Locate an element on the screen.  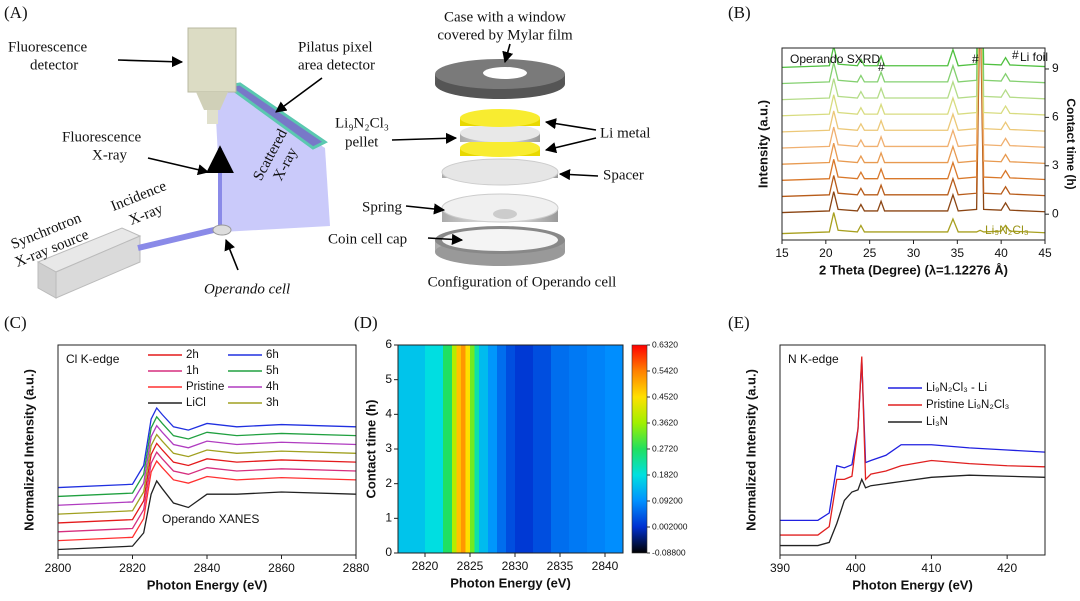
annotation: Li₉N₂Cl₃ is located at coordinates (1007, 230).